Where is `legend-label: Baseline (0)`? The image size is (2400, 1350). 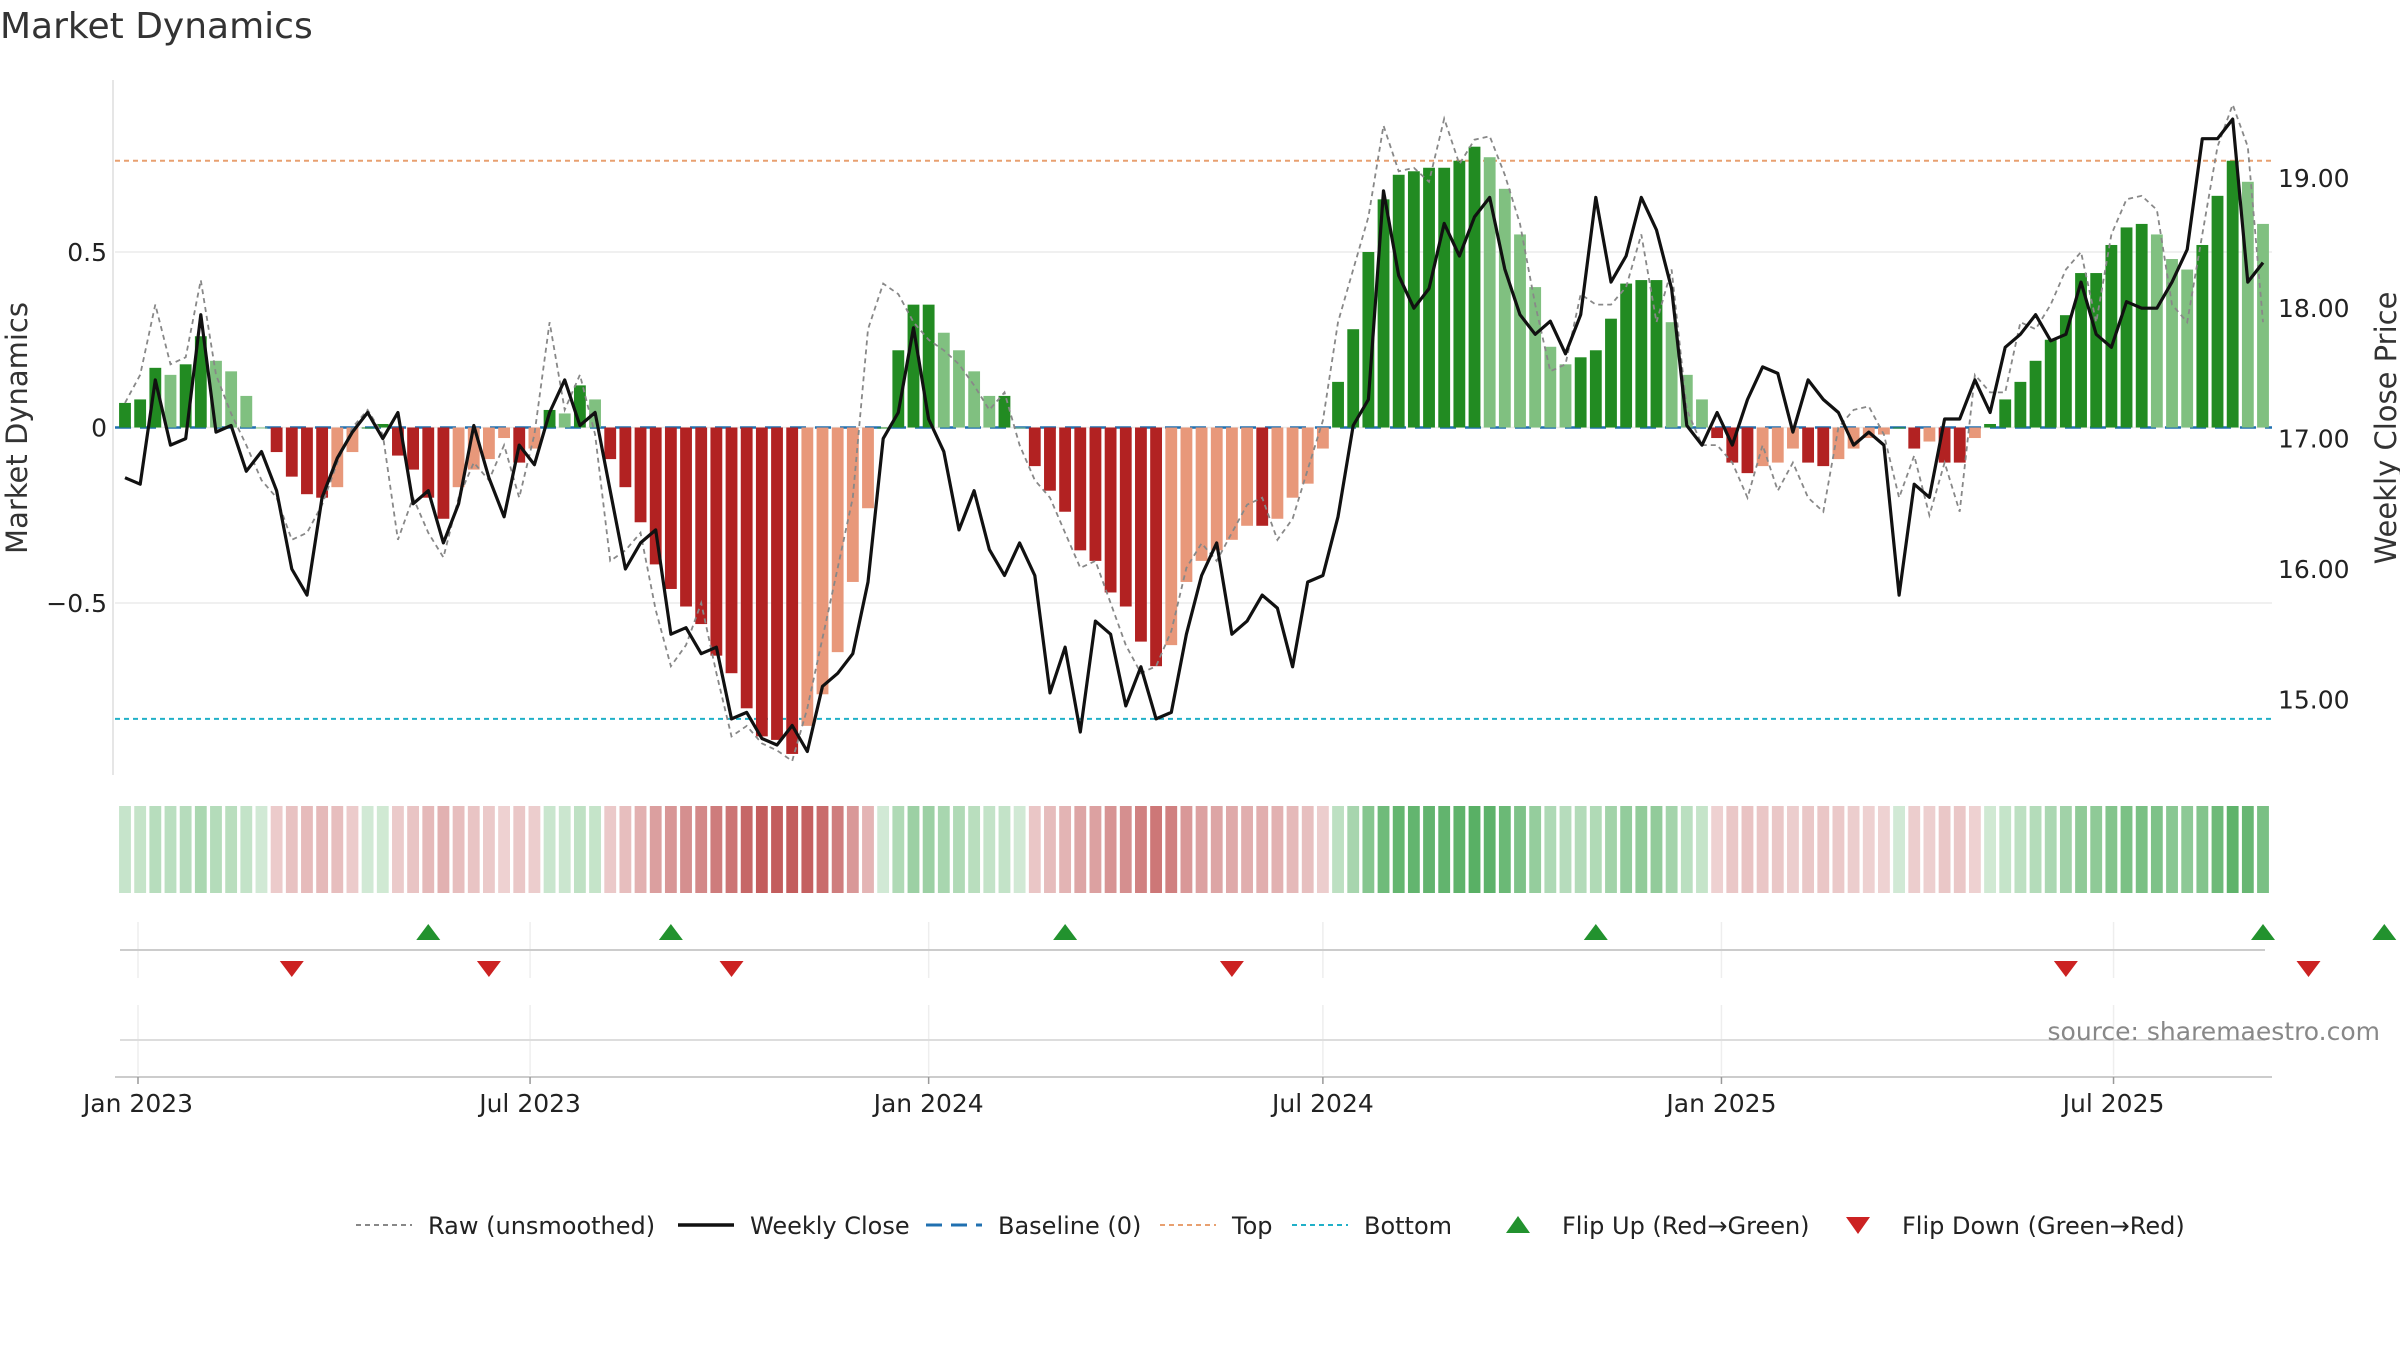 legend-label: Baseline (0) is located at coordinates (1069, 1226).